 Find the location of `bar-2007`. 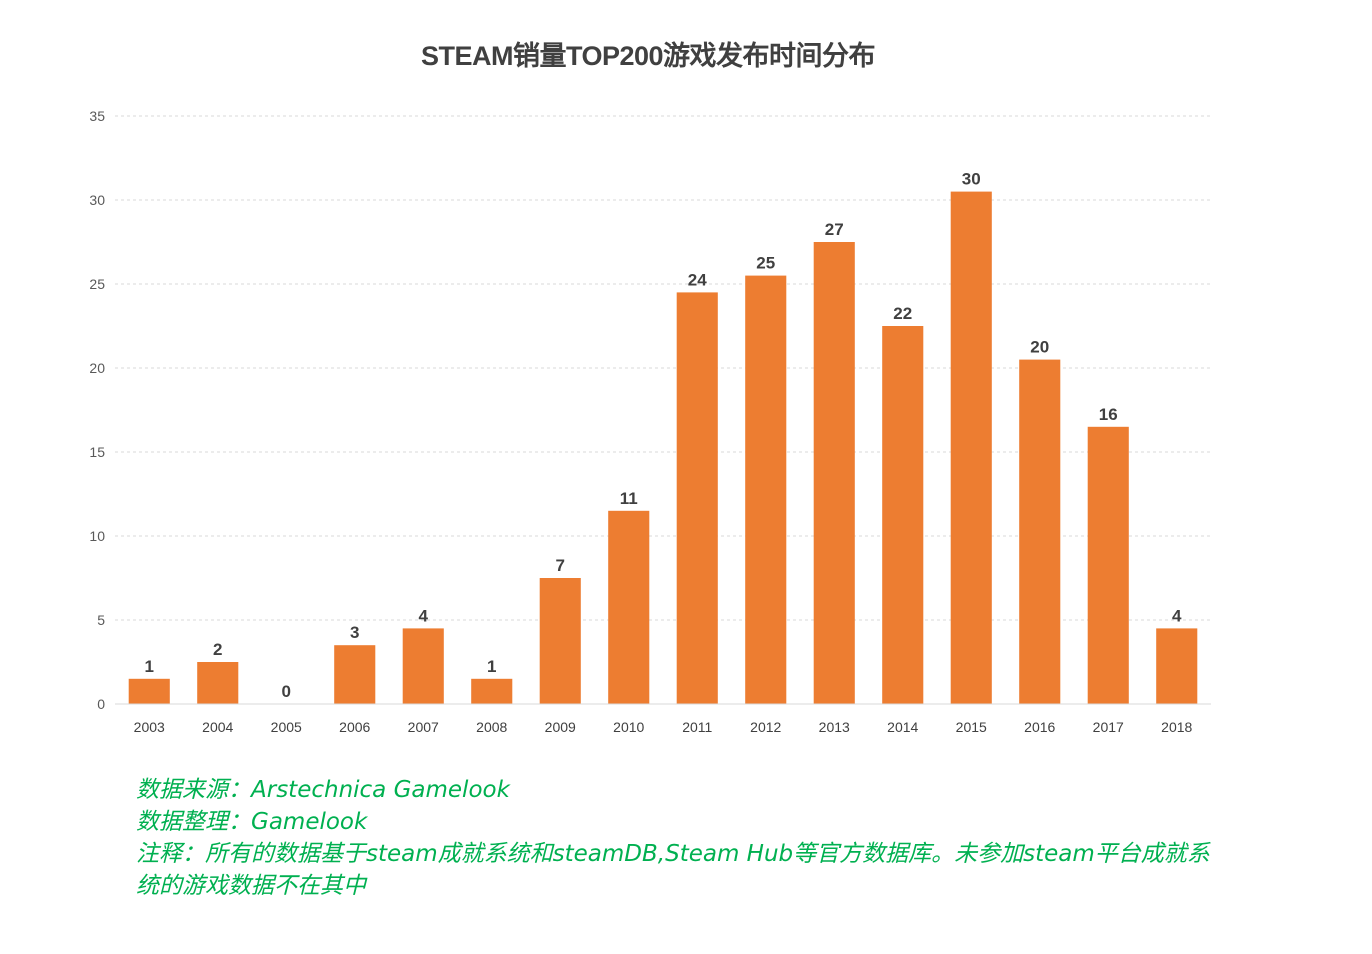

bar-2007 is located at coordinates (423, 666).